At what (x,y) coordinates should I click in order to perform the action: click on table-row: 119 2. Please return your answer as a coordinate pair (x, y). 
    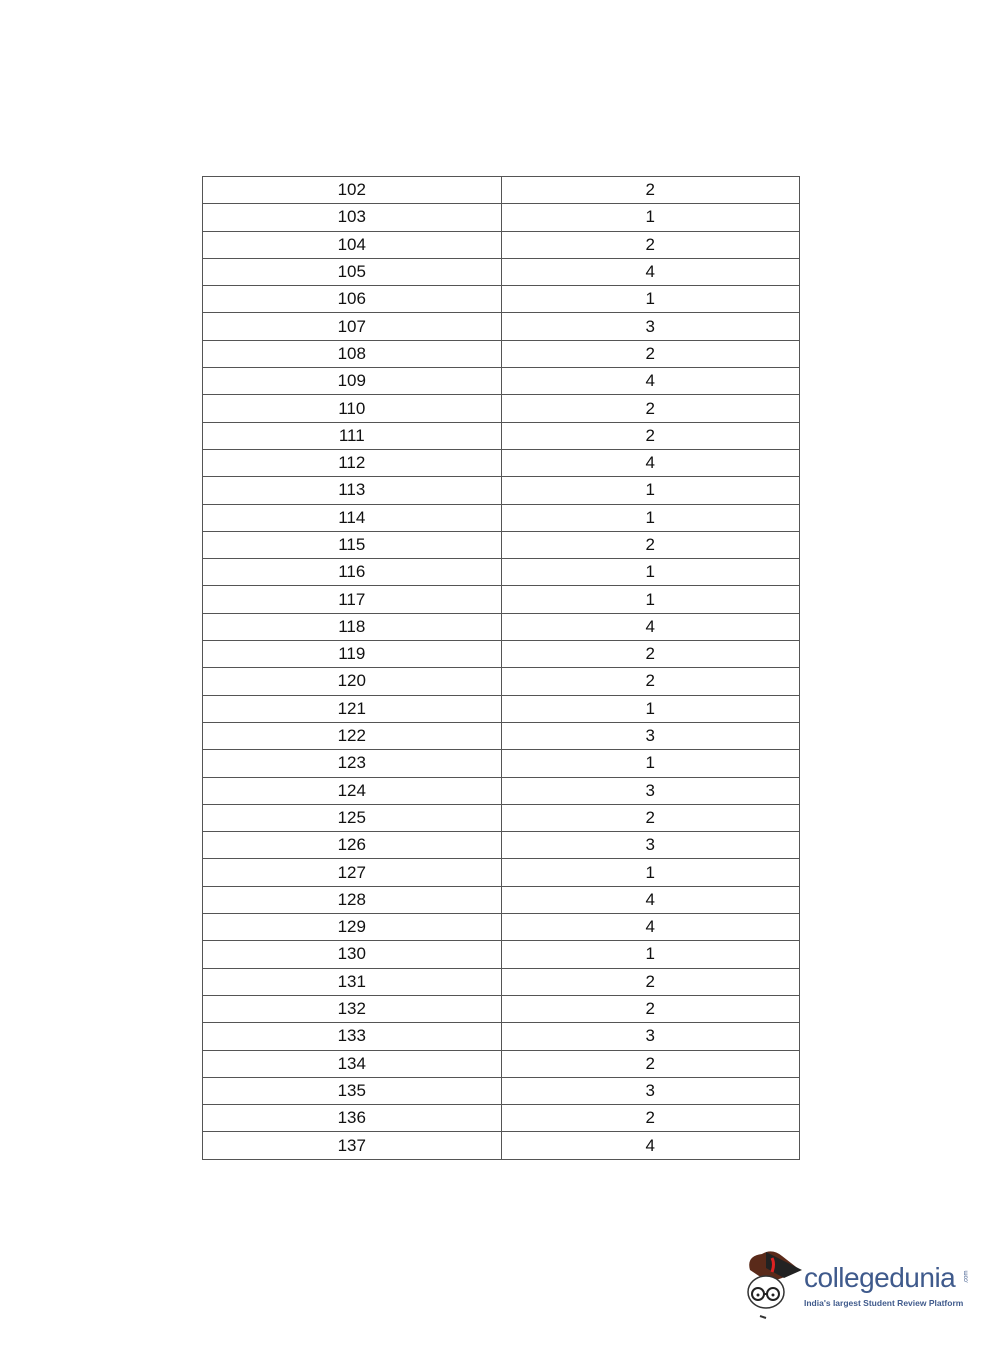
    Looking at the image, I should click on (501, 654).